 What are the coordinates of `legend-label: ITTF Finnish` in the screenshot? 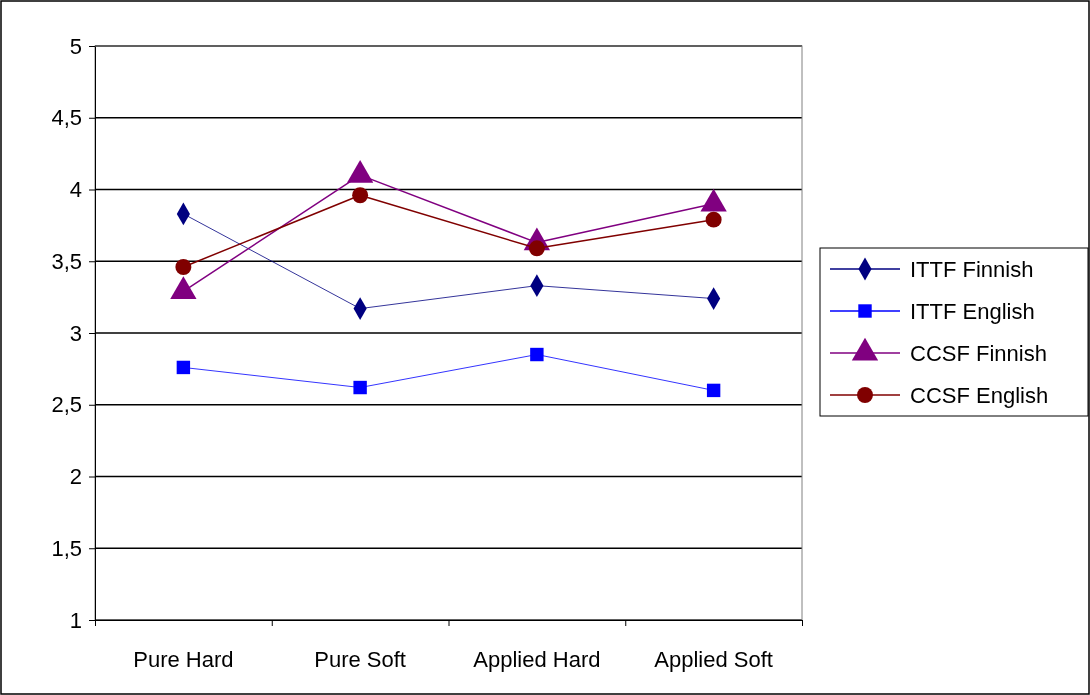 It's located at (972, 269).